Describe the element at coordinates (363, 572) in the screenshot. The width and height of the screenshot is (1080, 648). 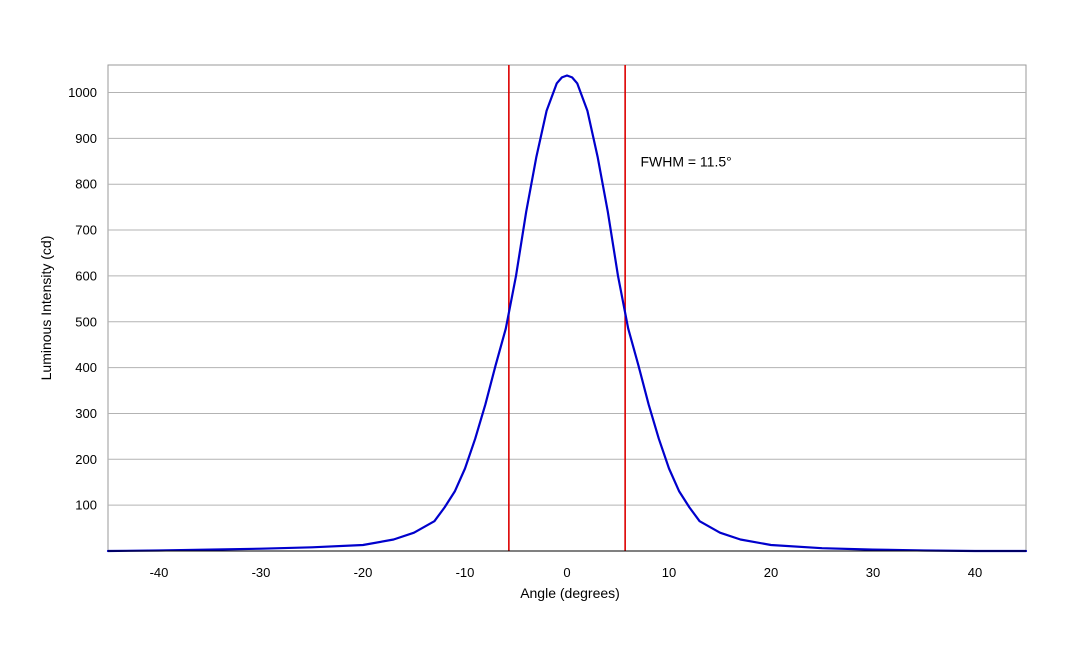
I see `x-tick-label: -20` at that location.